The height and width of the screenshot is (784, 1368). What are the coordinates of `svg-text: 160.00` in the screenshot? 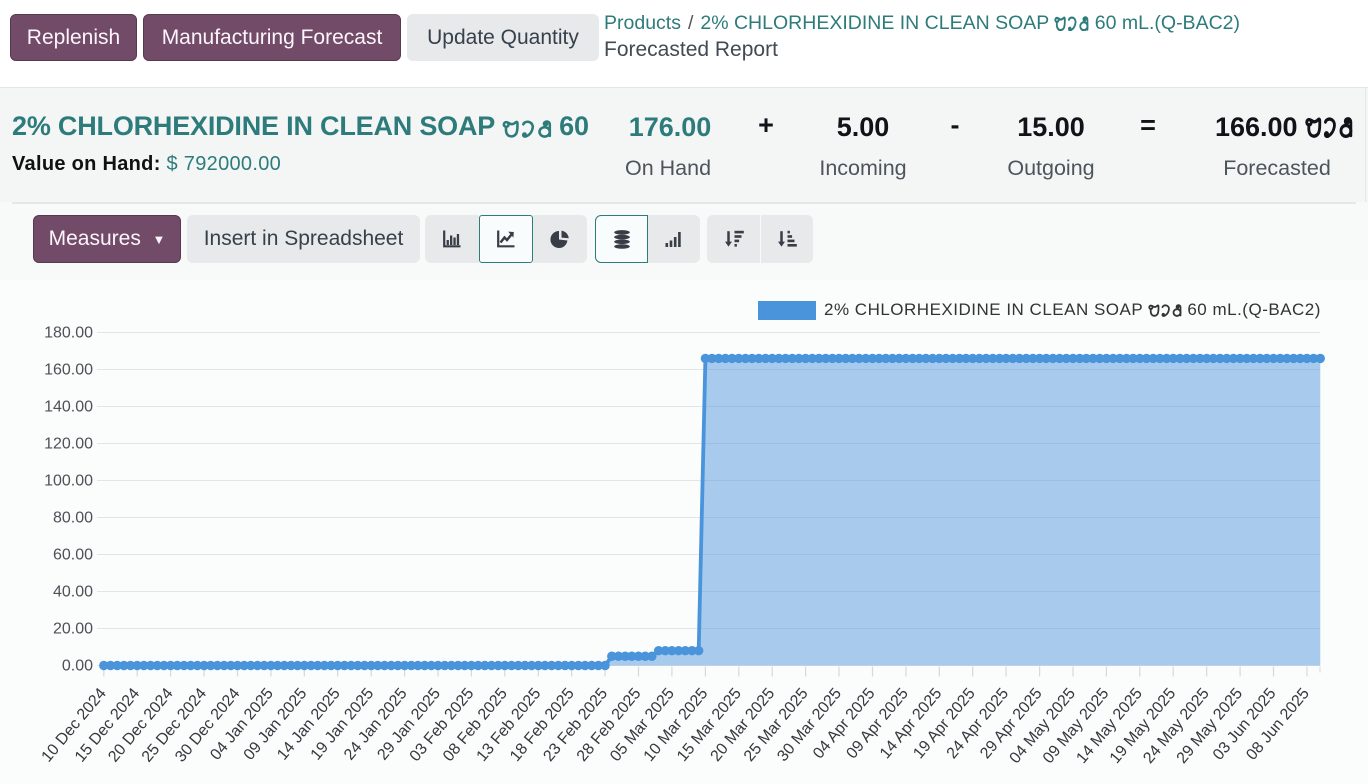 It's located at (68, 370).